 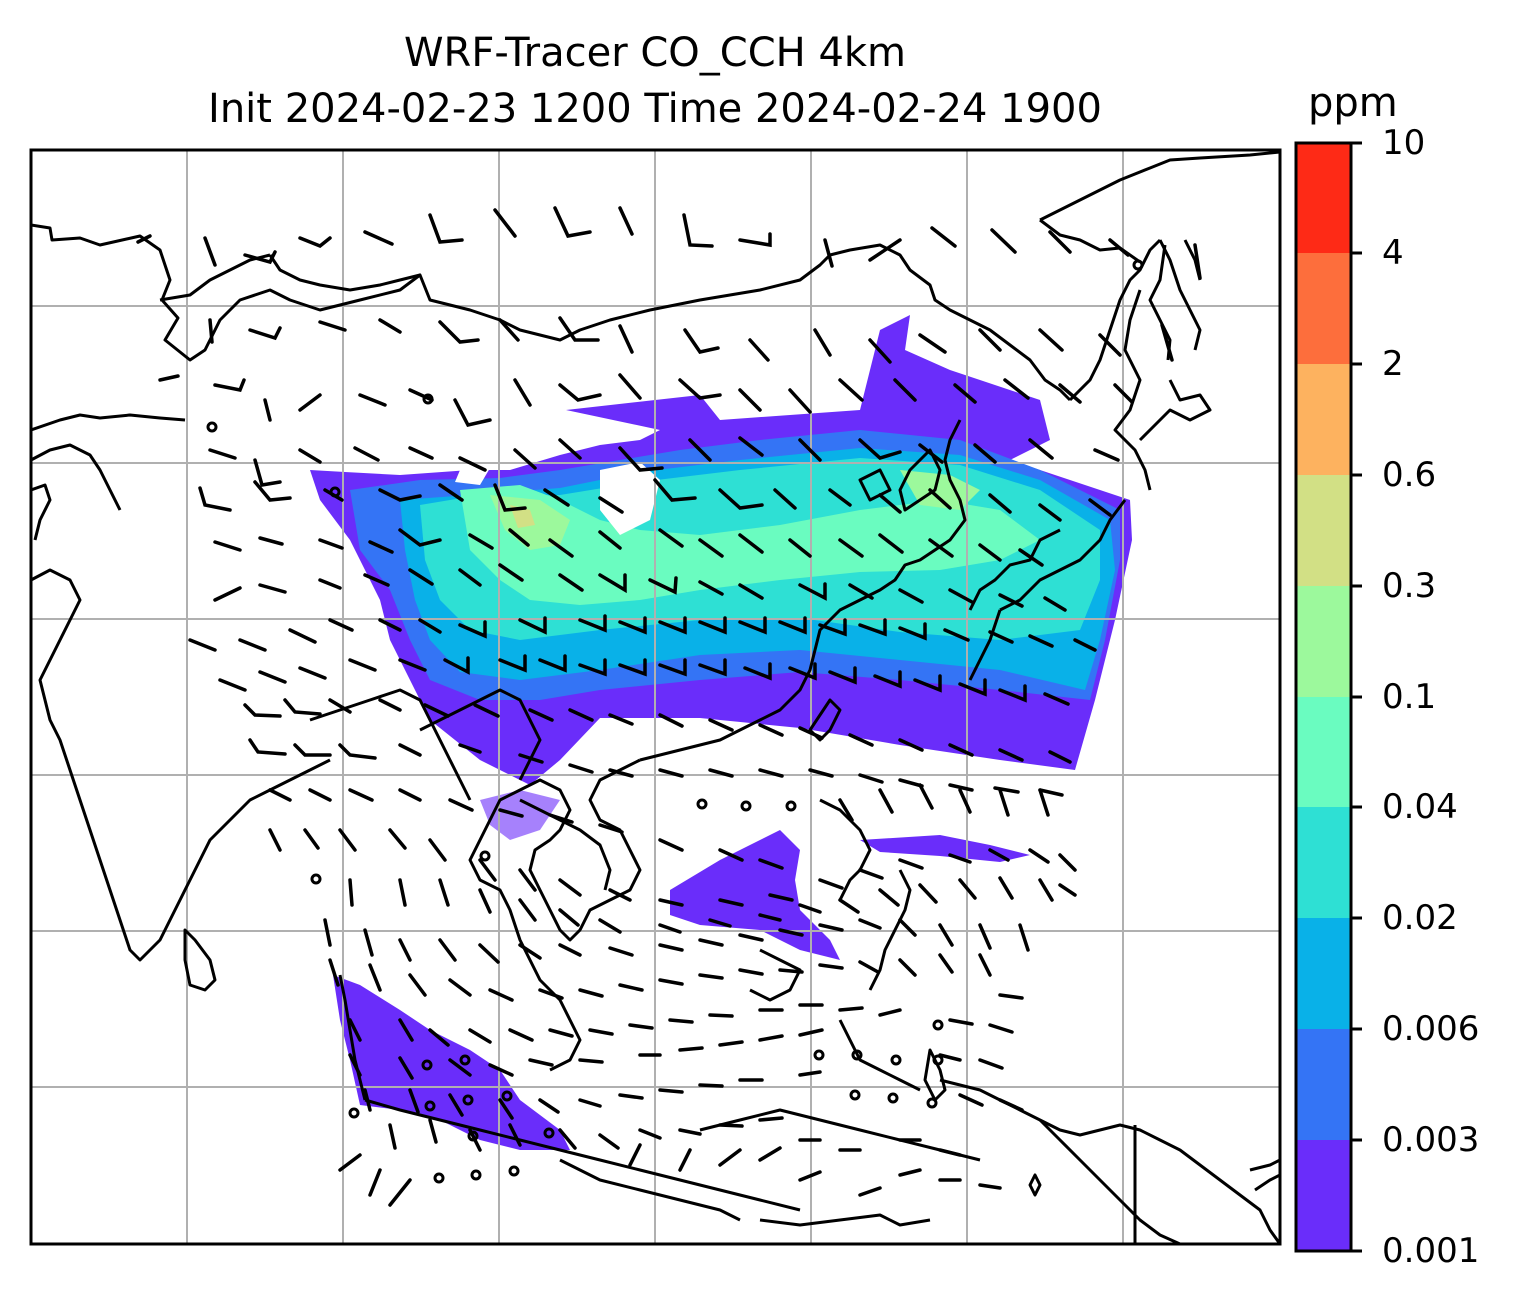 What do you see at coordinates (1420, 807) in the screenshot?
I see `colorbar-tick-label: 0.04` at bounding box center [1420, 807].